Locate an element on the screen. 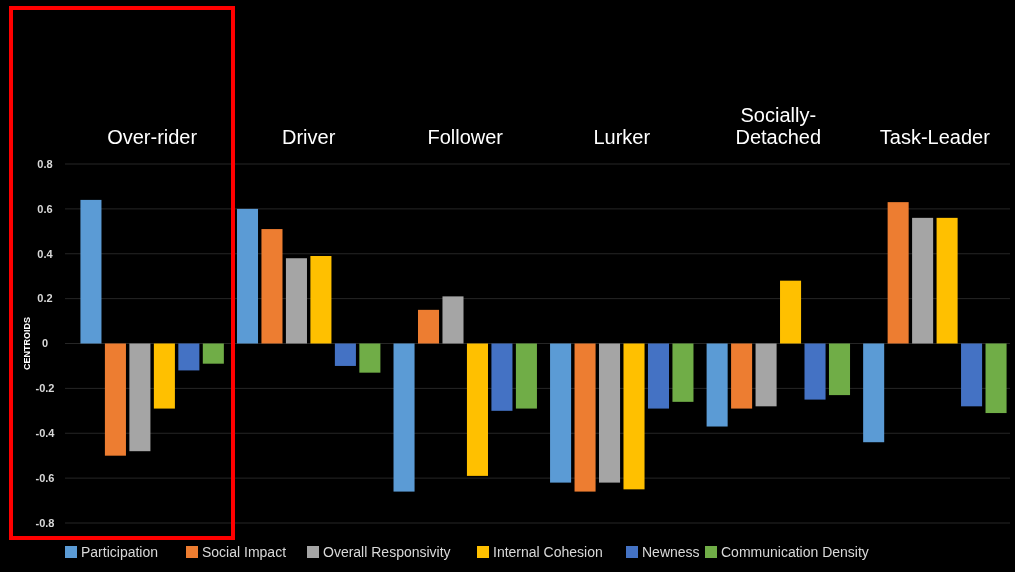  y-tick-label: 0.2 is located at coordinates (45, 298).